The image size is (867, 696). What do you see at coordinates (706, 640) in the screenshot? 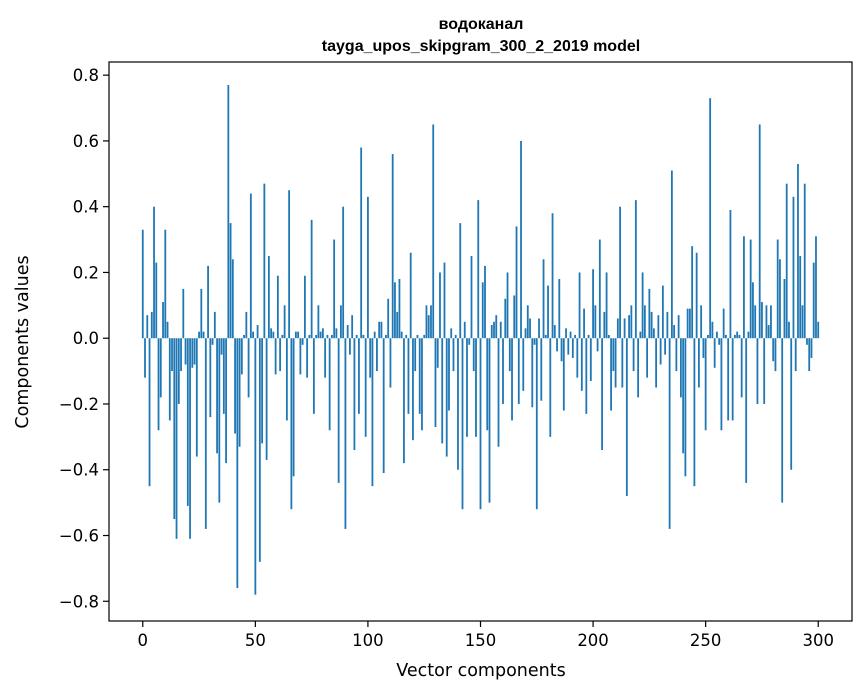
I see `x-tick-label: 250` at bounding box center [706, 640].